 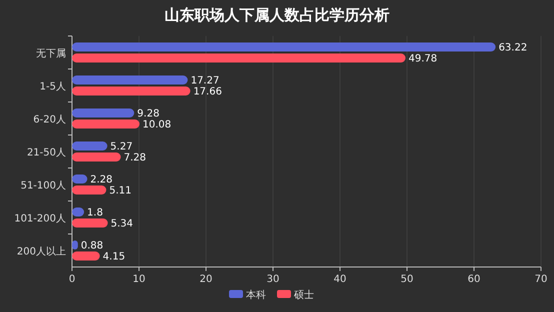 What do you see at coordinates (51, 54) in the screenshot?
I see `y-tick-label: 无下属` at bounding box center [51, 54].